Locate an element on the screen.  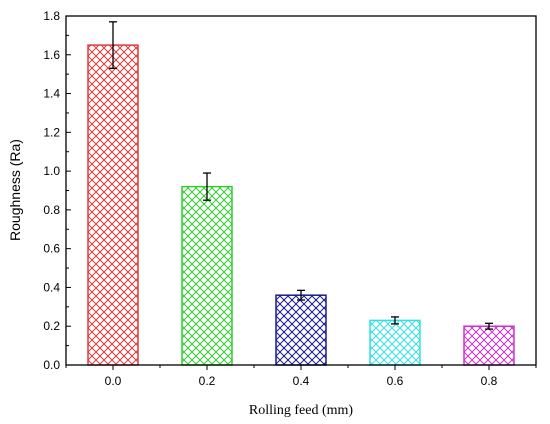
error-bar-0.6 is located at coordinates (395, 320).